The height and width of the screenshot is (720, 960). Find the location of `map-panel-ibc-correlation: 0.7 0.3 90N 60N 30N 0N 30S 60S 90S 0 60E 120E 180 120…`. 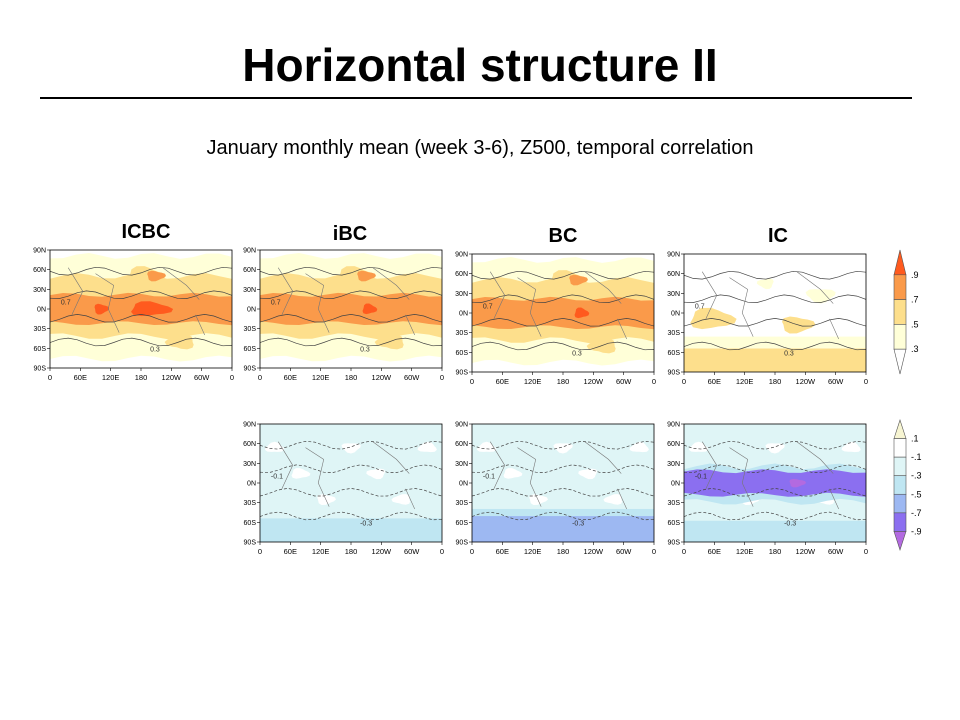

map-panel-ibc-correlation: 0.7 0.3 90N 60N 30N 0N 30S 60S 90S 0 60E 120E 180 120… is located at coordinates (345, 318).